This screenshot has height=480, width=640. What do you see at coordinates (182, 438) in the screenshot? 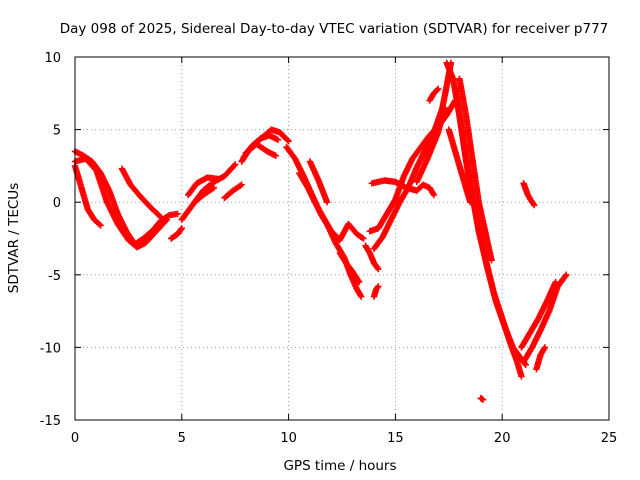
I see `x-tick-label: 5` at bounding box center [182, 438].